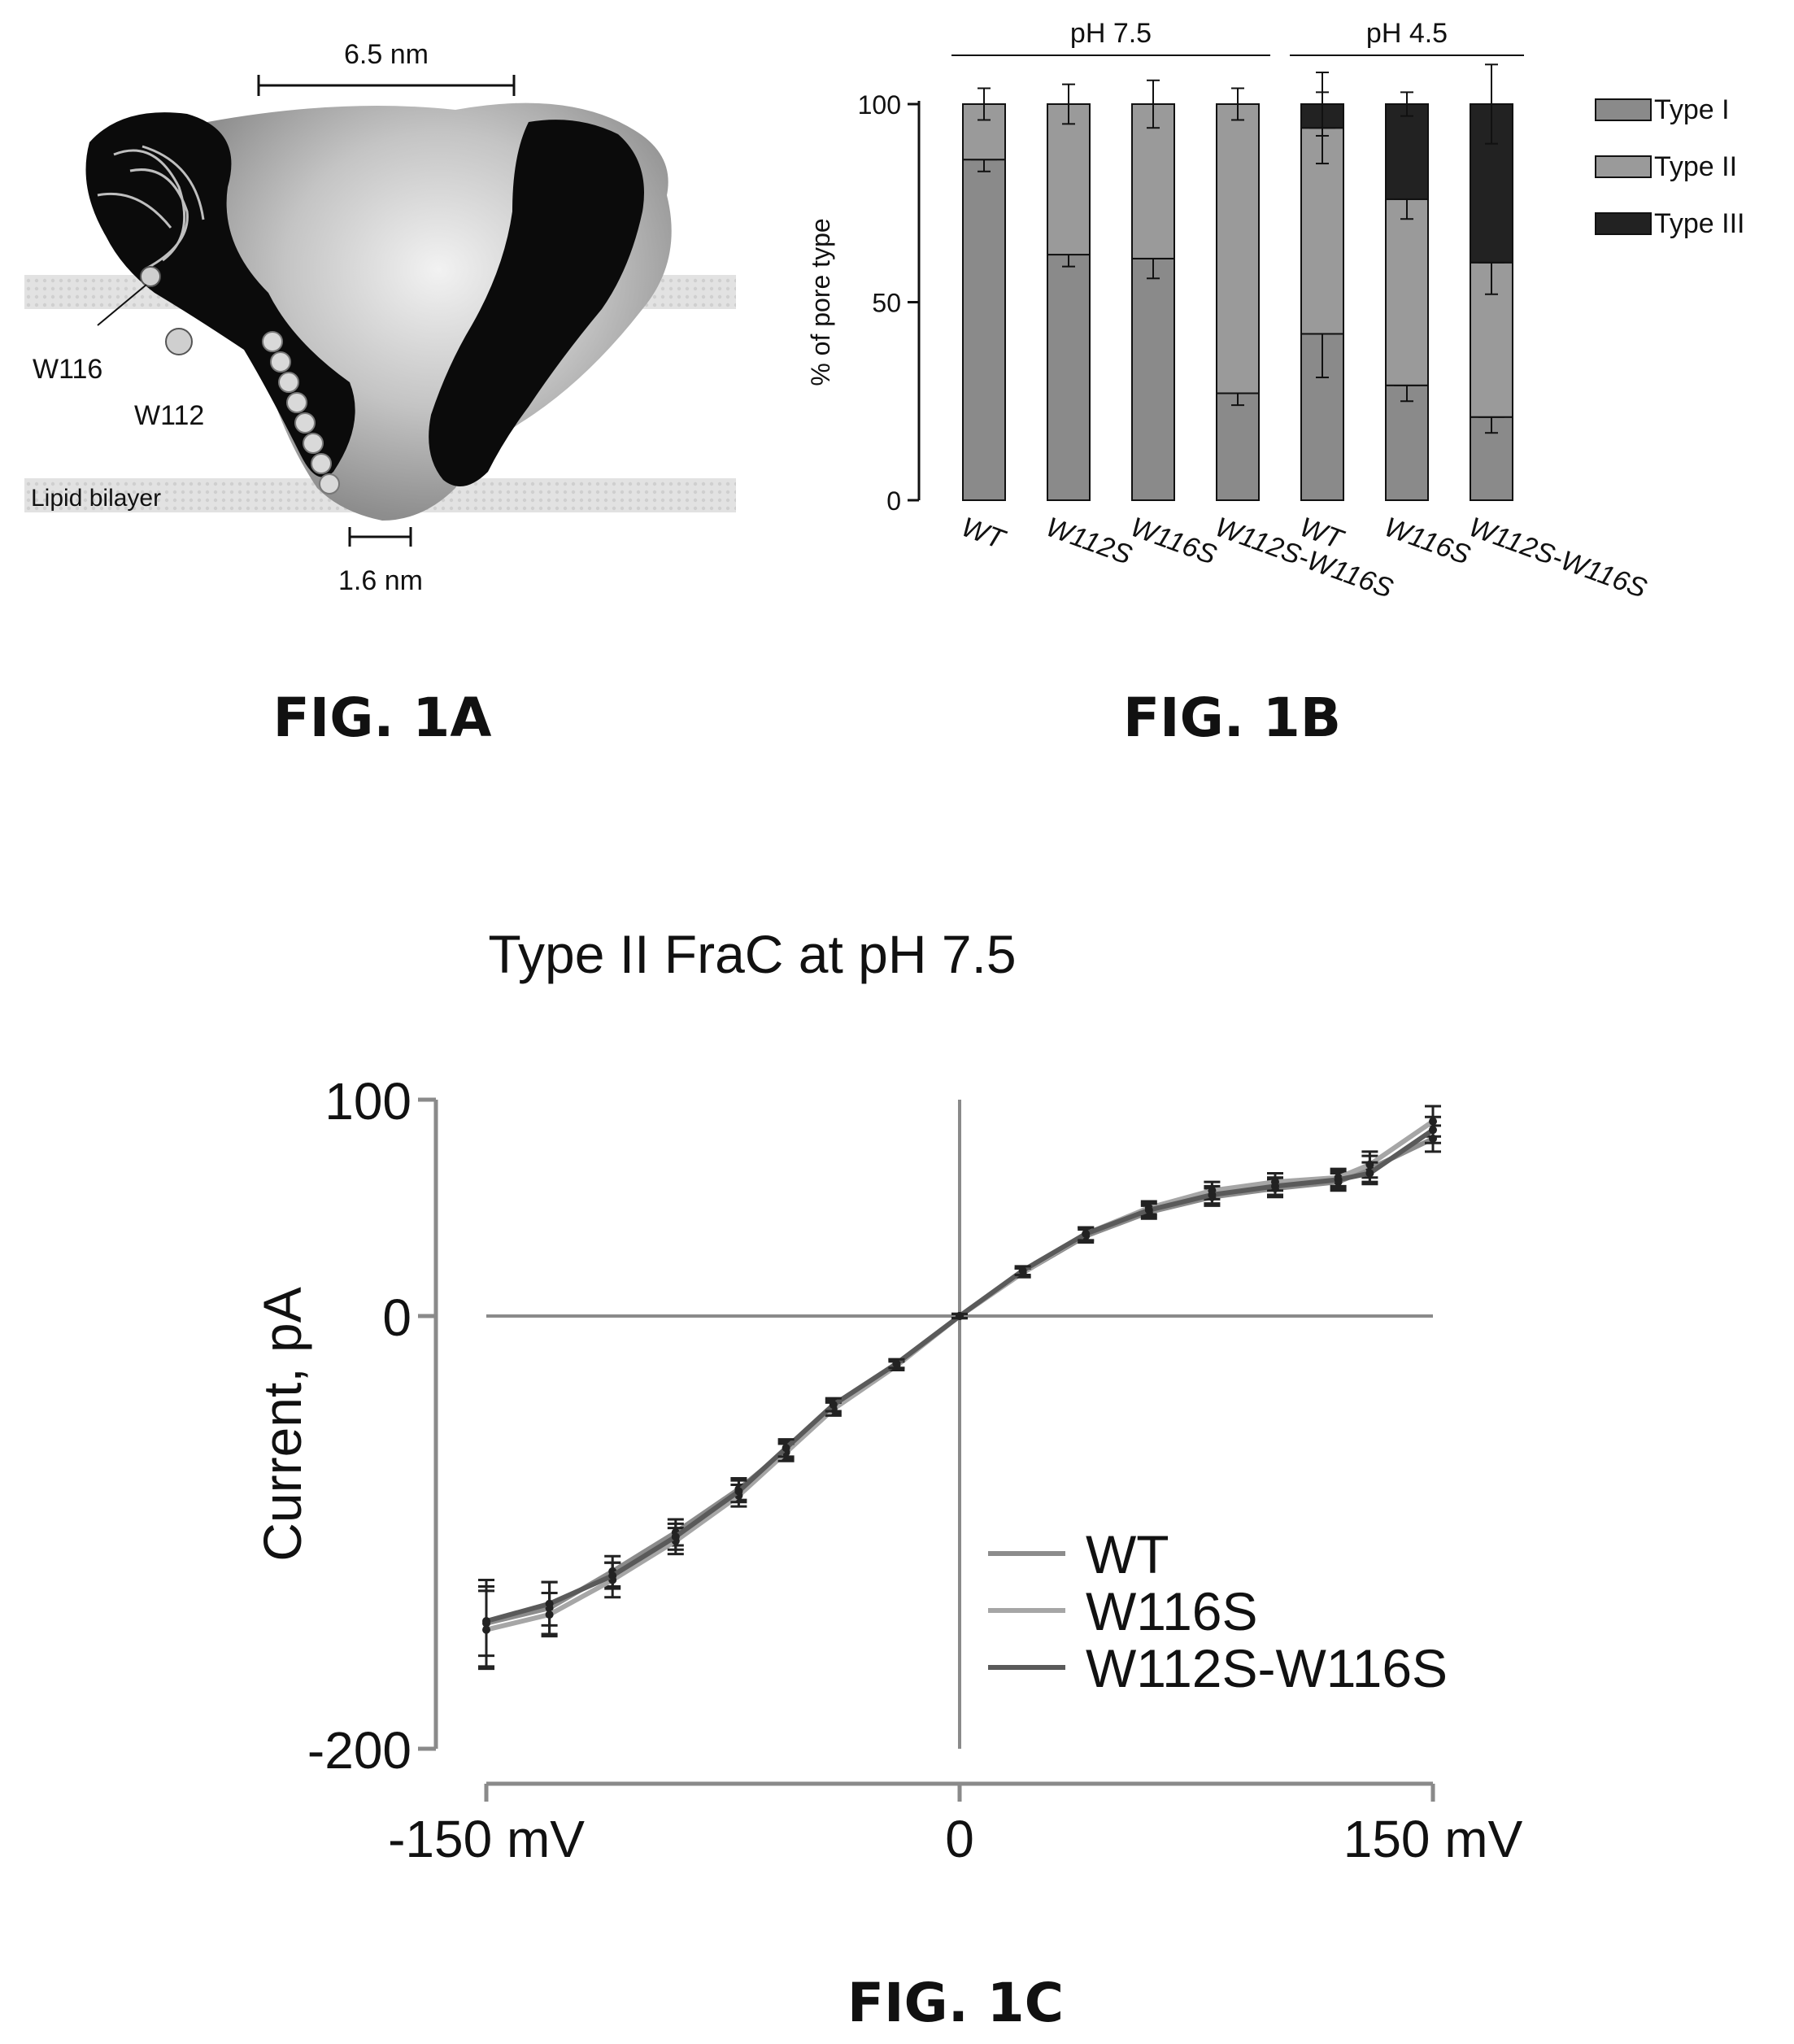 The height and width of the screenshot is (2044, 1794). What do you see at coordinates (1624, 109) in the screenshot?
I see `legend-swatch-type-i` at bounding box center [1624, 109].